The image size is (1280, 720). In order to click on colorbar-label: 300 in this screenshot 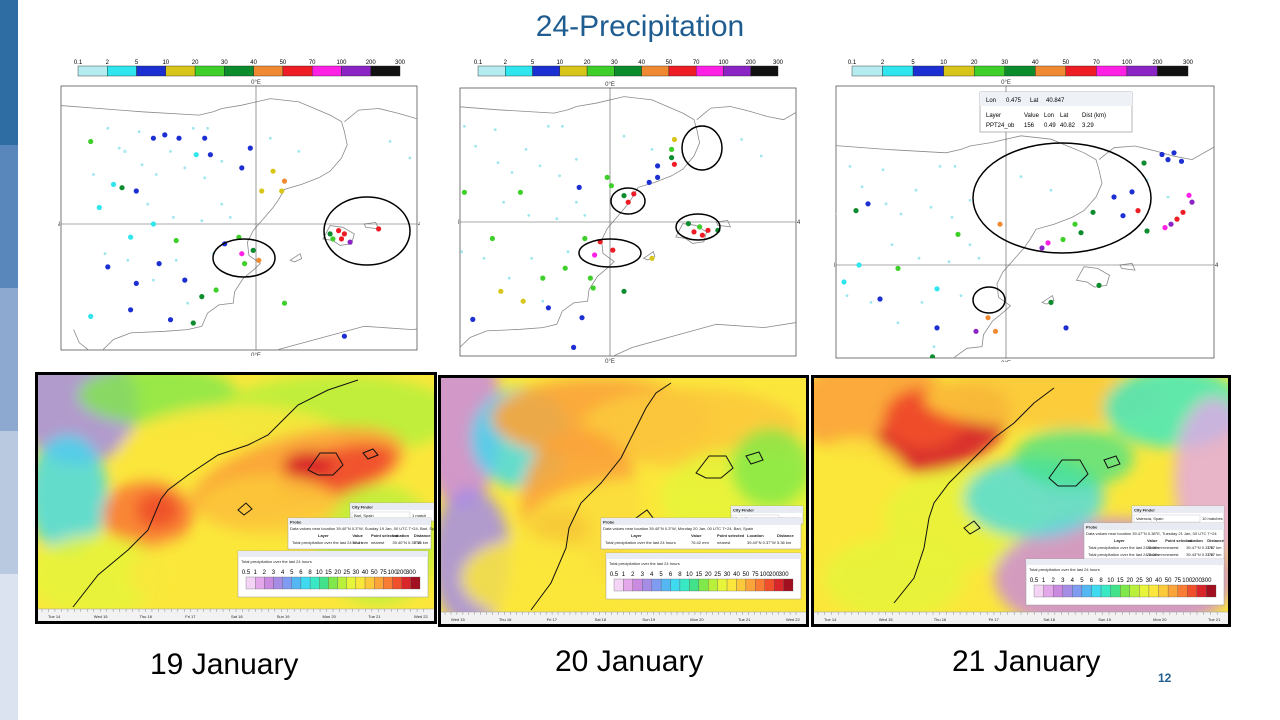, I will do `click(411, 573)`.